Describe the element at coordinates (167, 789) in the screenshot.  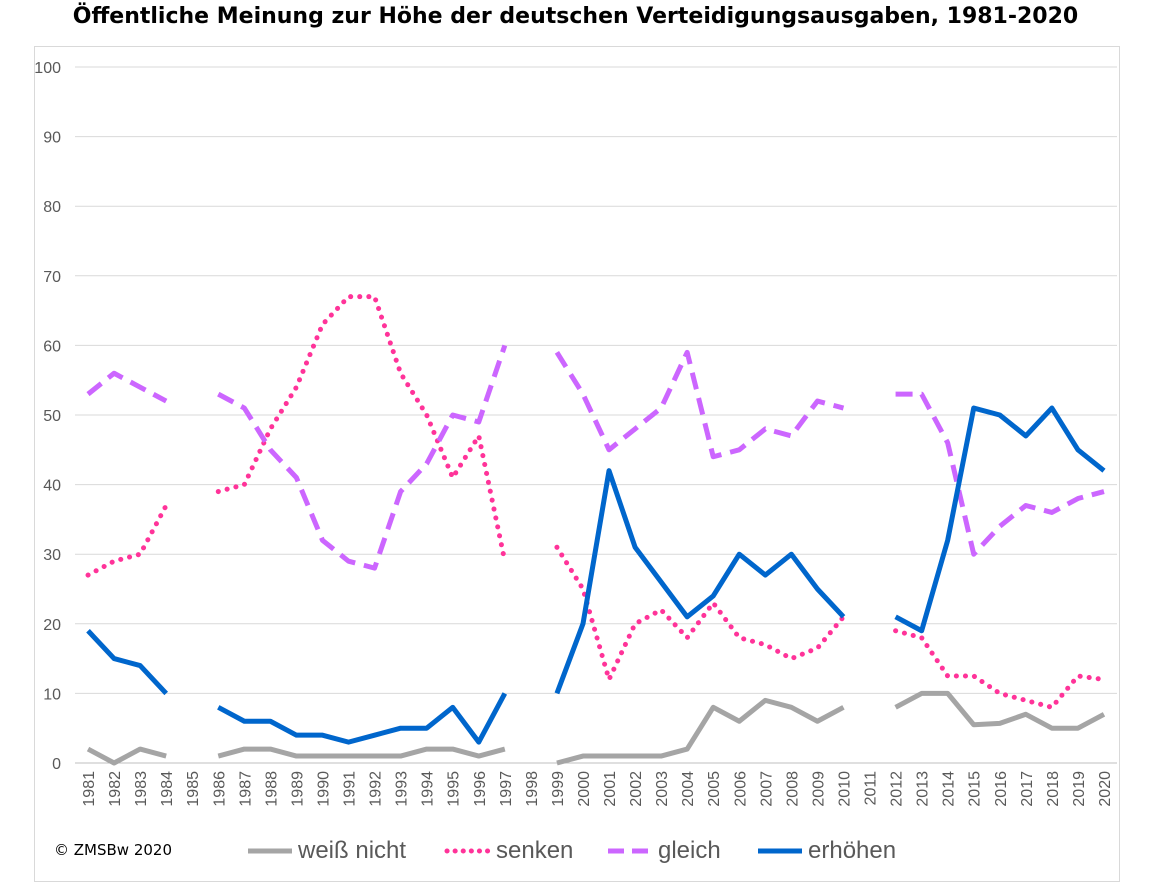
I see `x-tick-label-1984: 1984` at that location.